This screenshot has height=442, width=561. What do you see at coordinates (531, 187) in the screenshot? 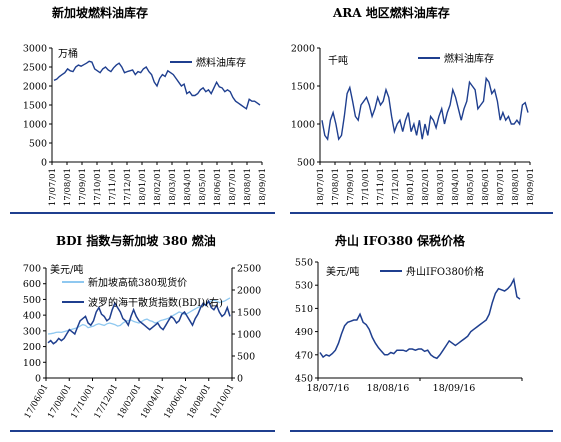
I see `x-tick-label-p2: 18/09/01` at bounding box center [531, 187].